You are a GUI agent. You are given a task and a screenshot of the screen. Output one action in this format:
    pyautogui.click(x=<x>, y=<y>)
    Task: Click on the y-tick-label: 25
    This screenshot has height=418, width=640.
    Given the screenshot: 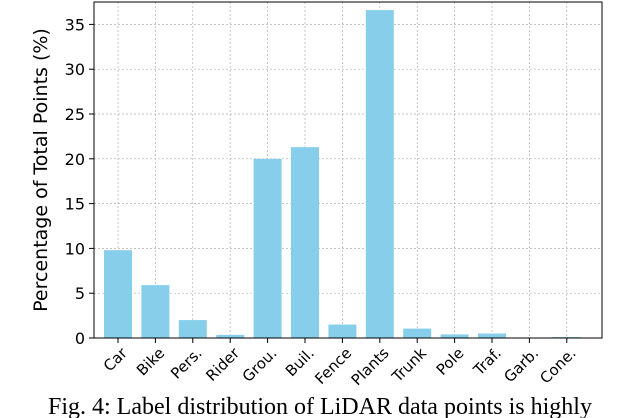 What is the action you would take?
    pyautogui.click(x=75, y=114)
    